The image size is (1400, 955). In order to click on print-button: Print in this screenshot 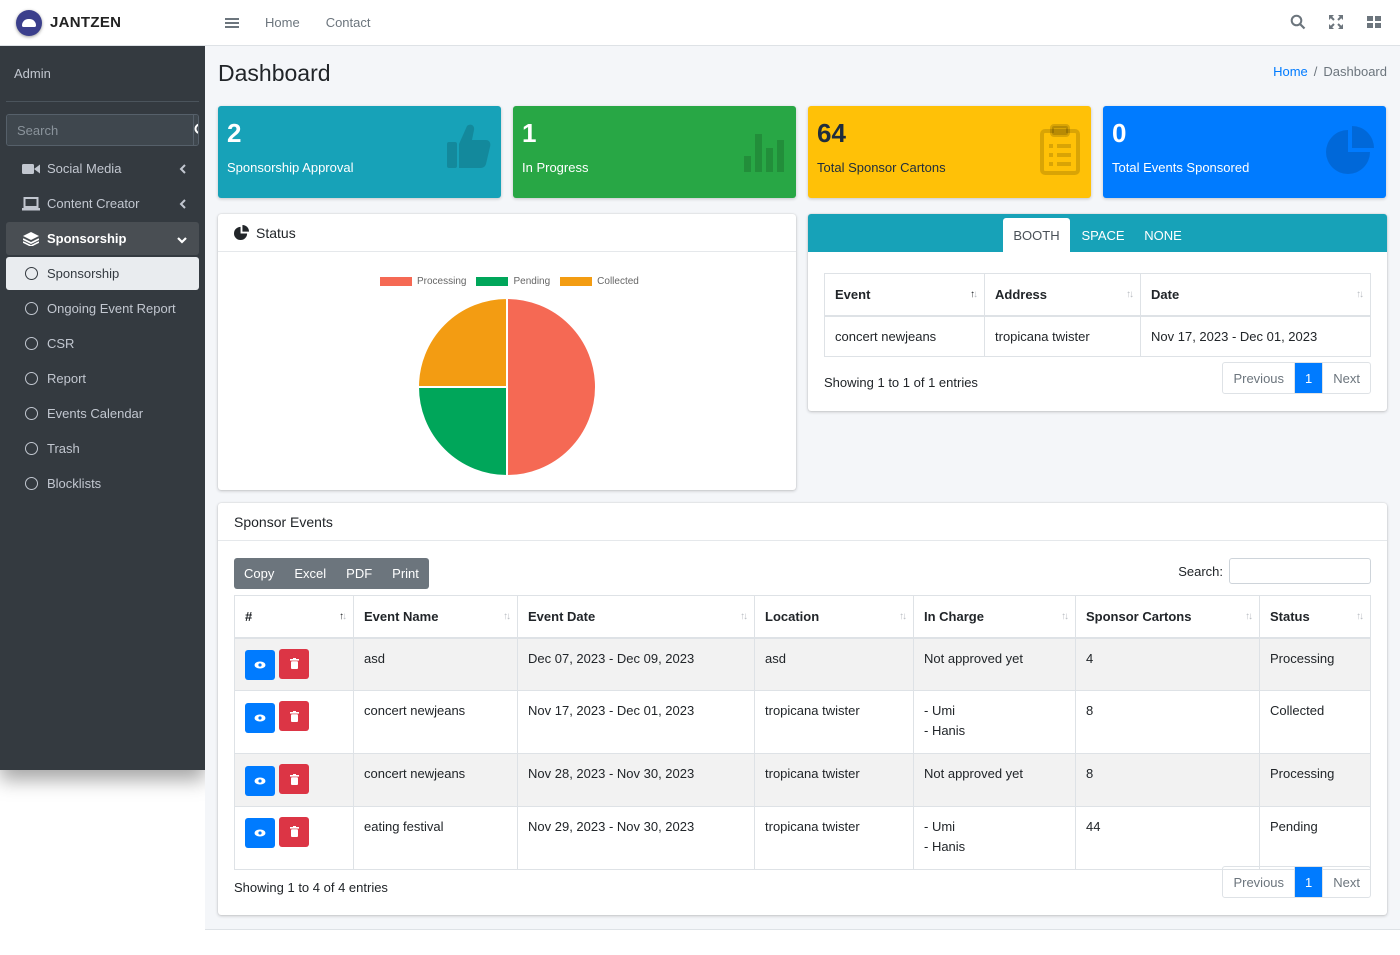, I will do `click(405, 573)`.